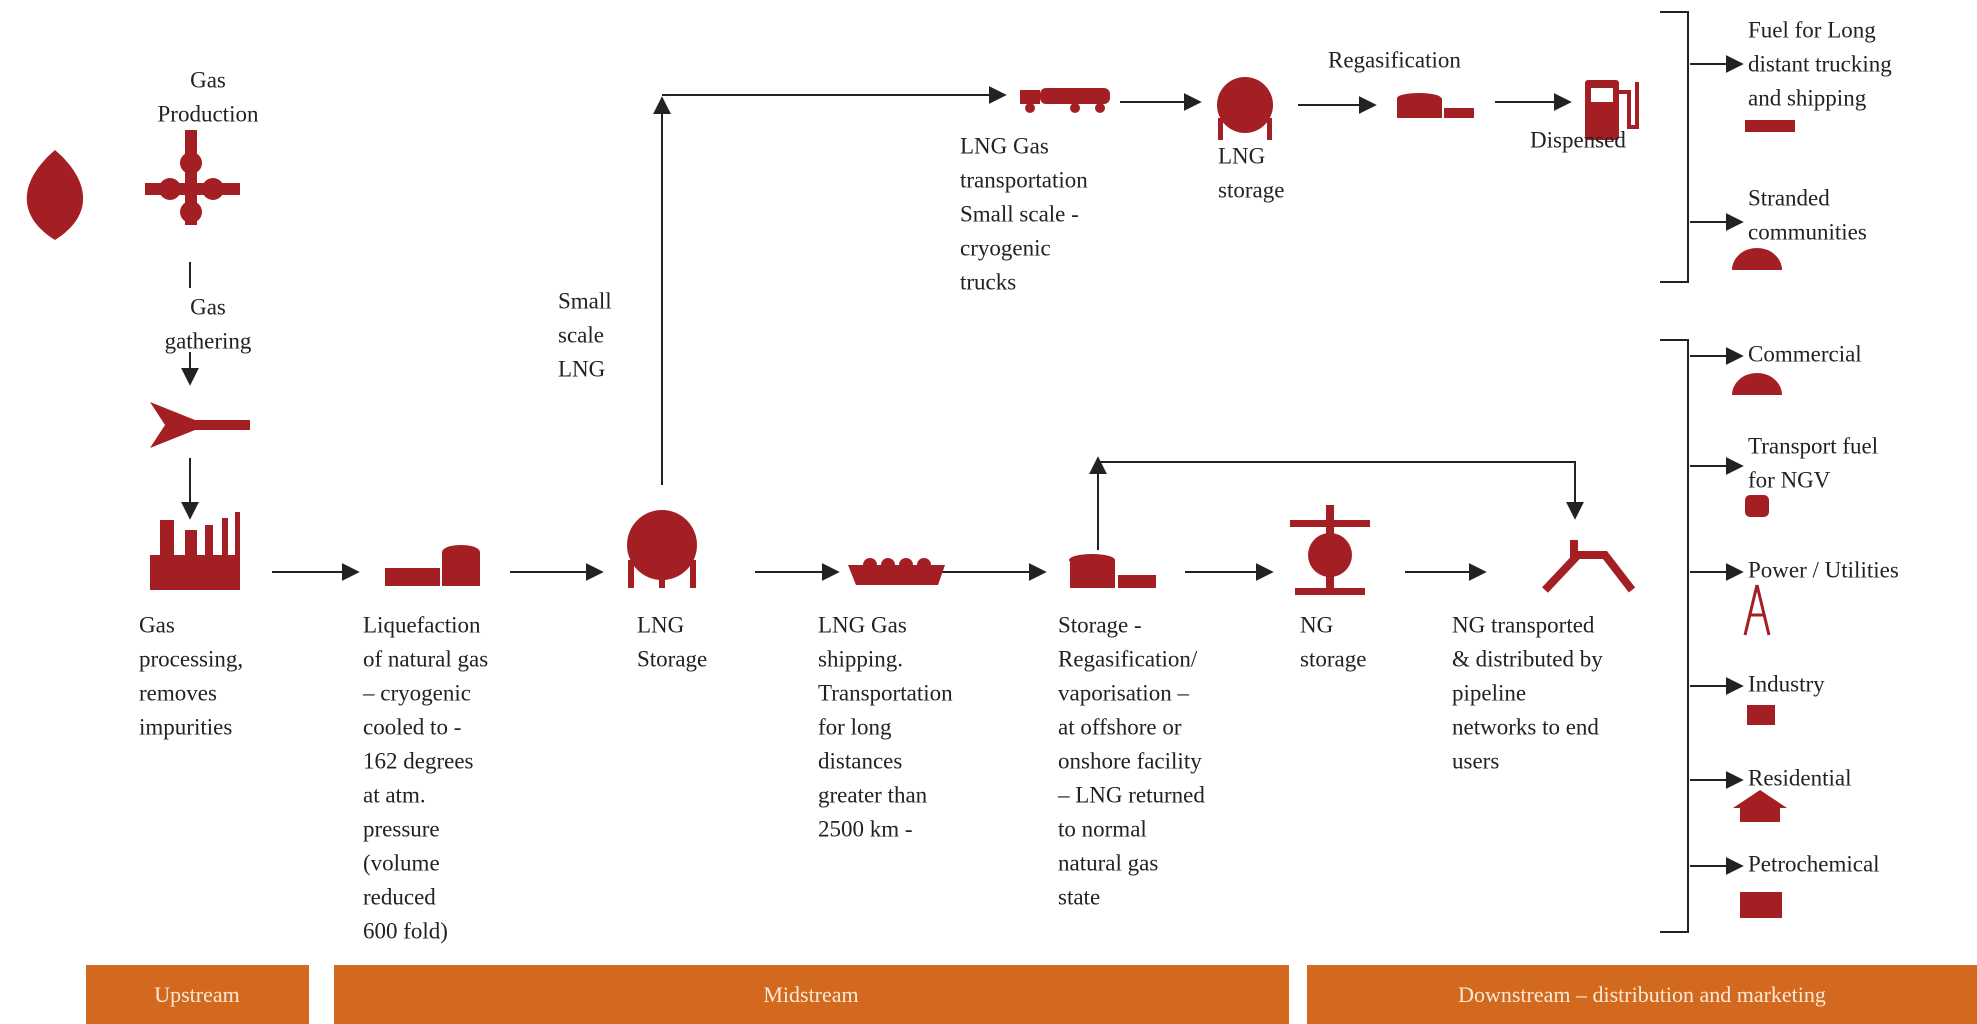 This screenshot has width=1977, height=1024. I want to click on label-line: Stranded, so click(1789, 197).